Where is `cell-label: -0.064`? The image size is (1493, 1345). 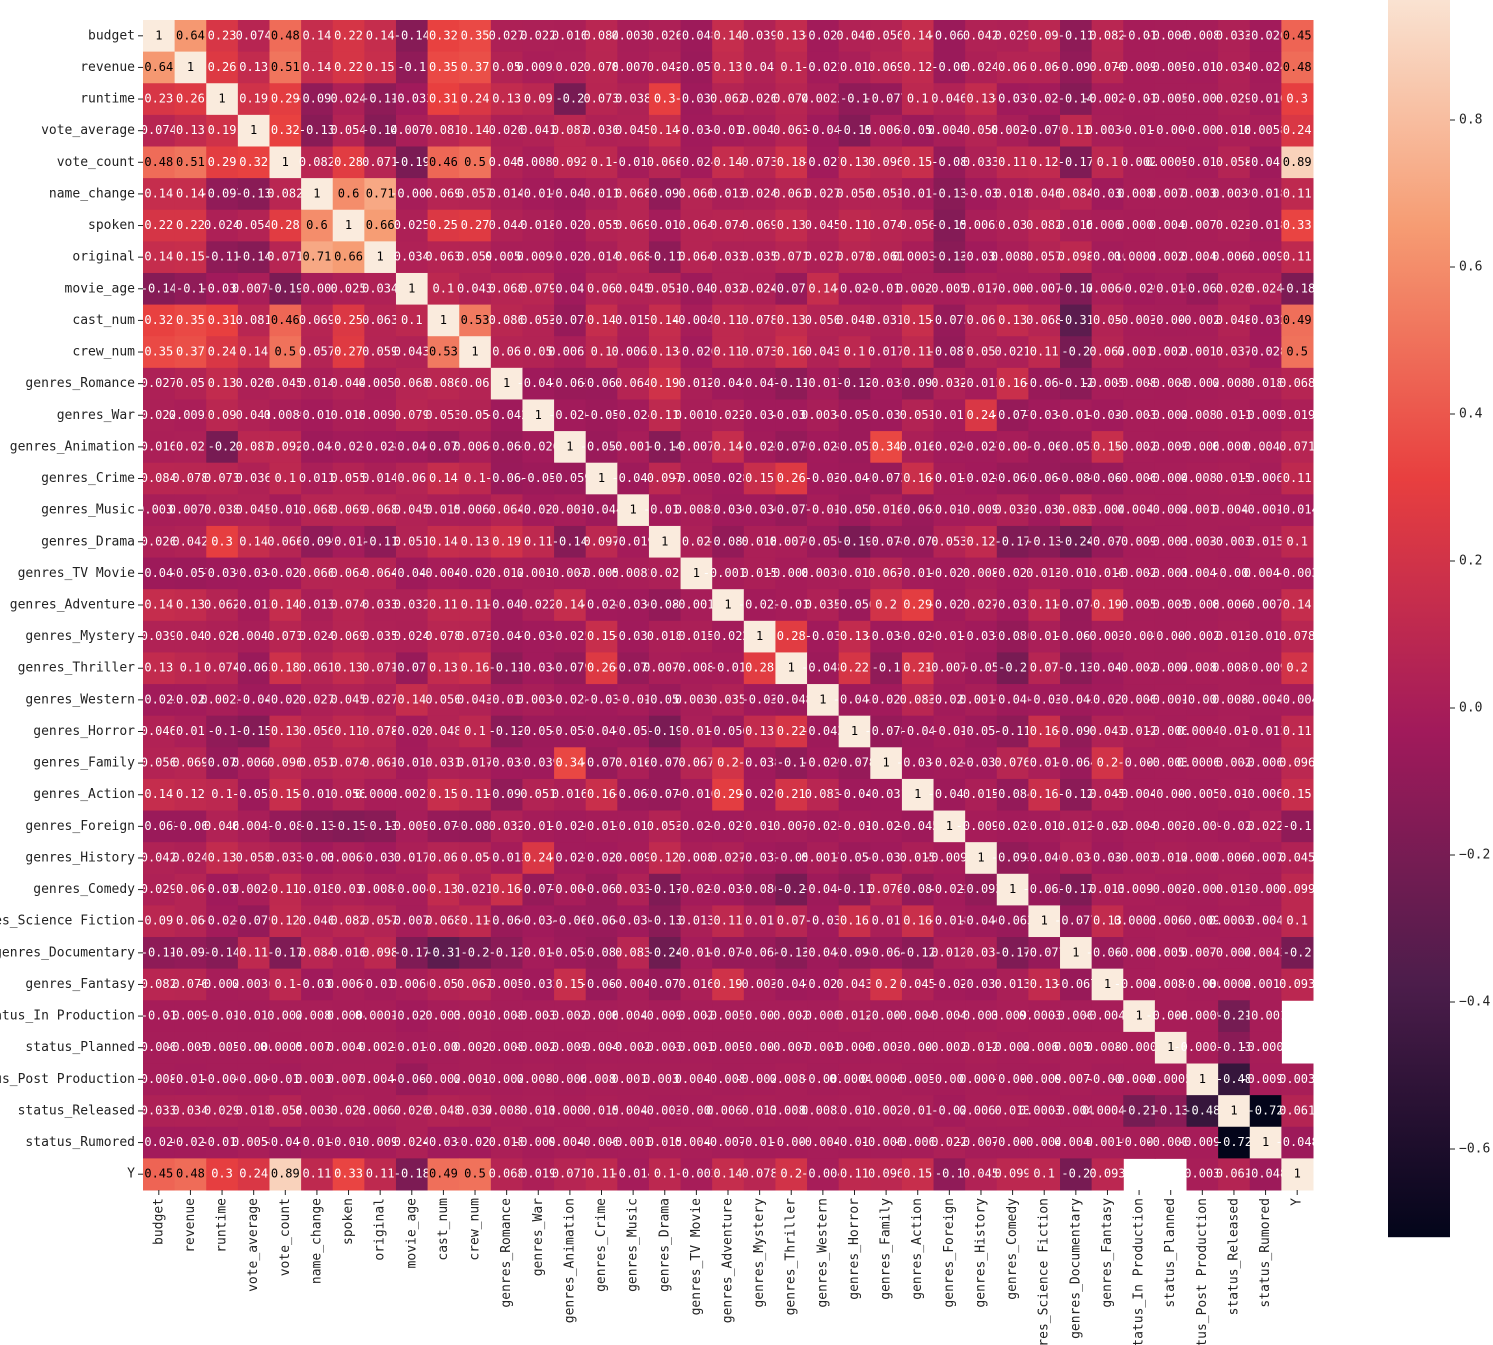 cell-label: -0.064 is located at coordinates (1075, 763).